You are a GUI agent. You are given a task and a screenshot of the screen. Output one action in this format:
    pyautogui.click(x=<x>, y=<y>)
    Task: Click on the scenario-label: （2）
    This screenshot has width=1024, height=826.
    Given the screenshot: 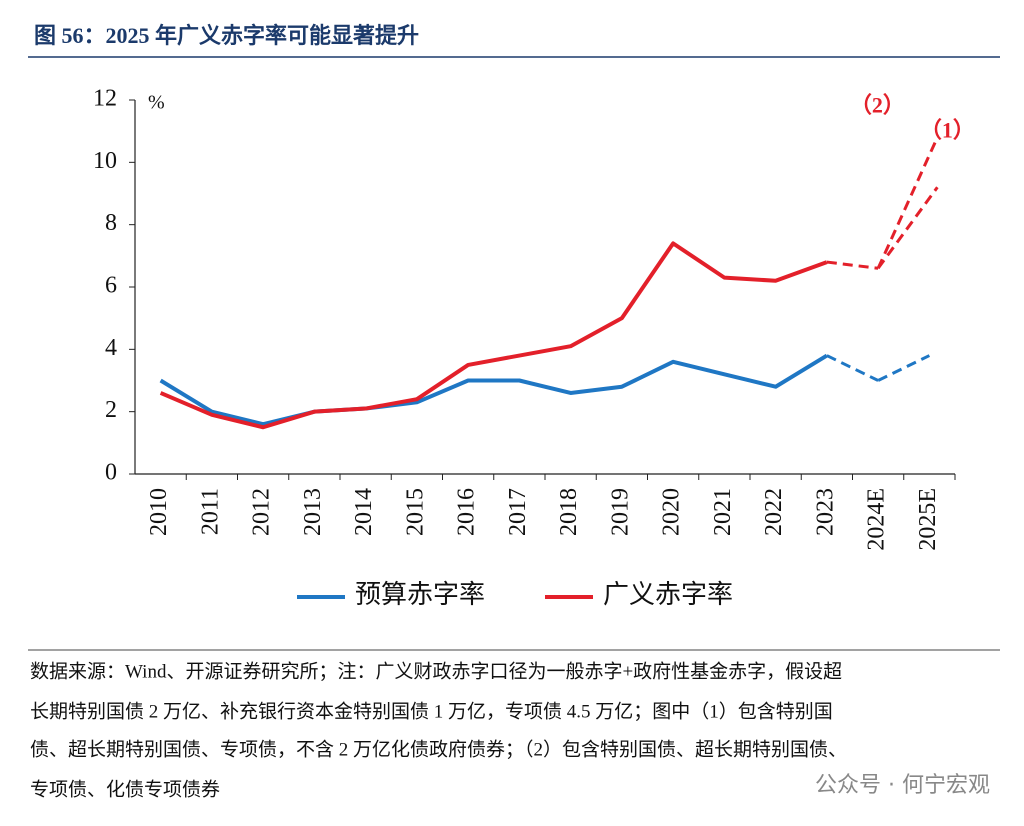 What is the action you would take?
    pyautogui.click(x=877, y=104)
    